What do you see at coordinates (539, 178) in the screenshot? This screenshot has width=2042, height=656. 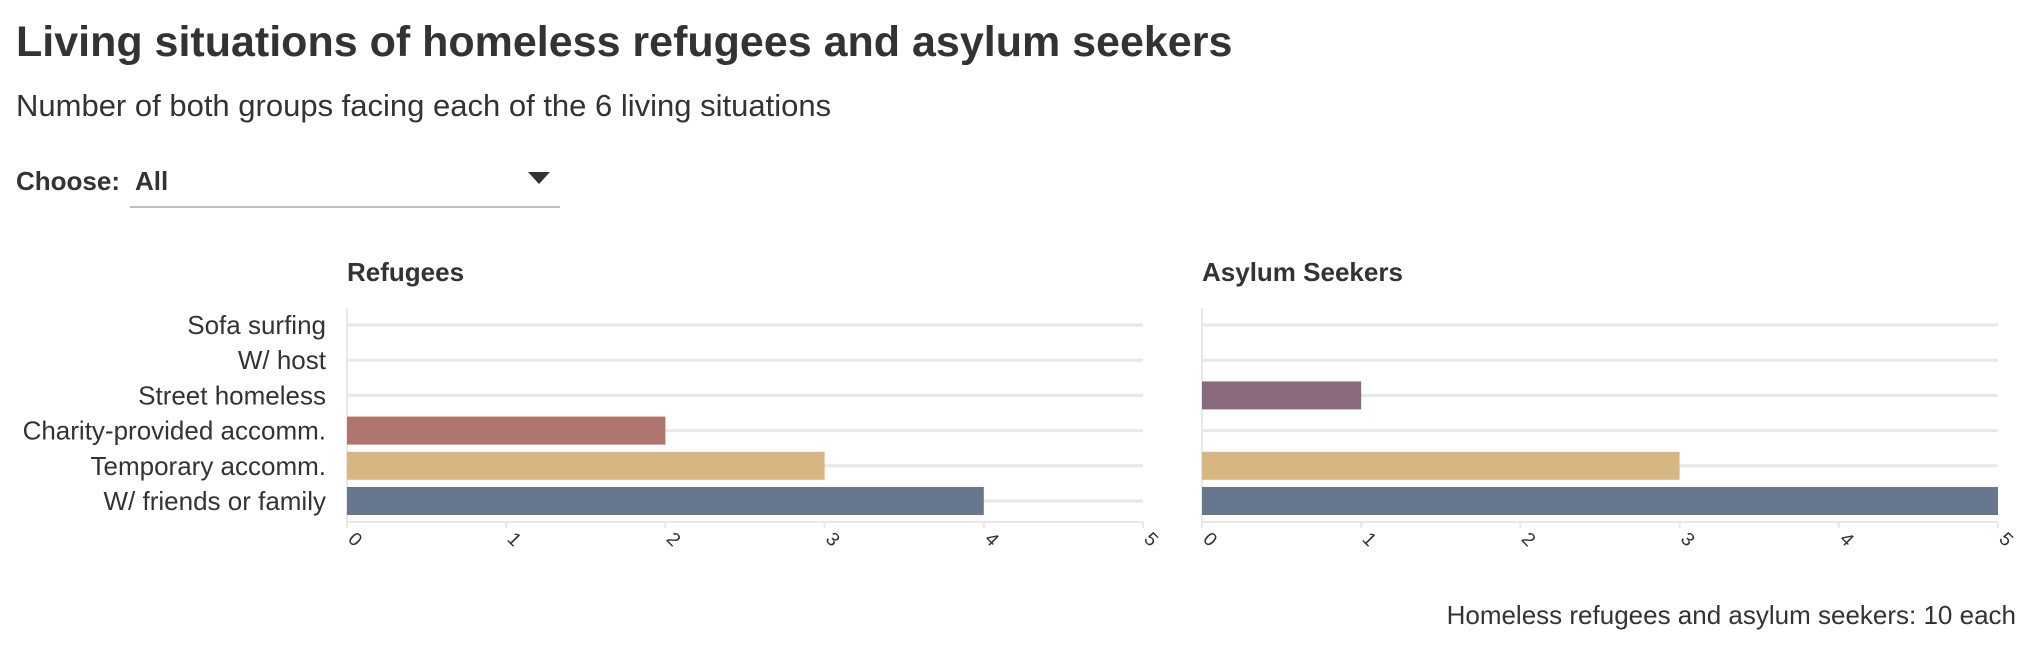 I see `caret-down-icon` at bounding box center [539, 178].